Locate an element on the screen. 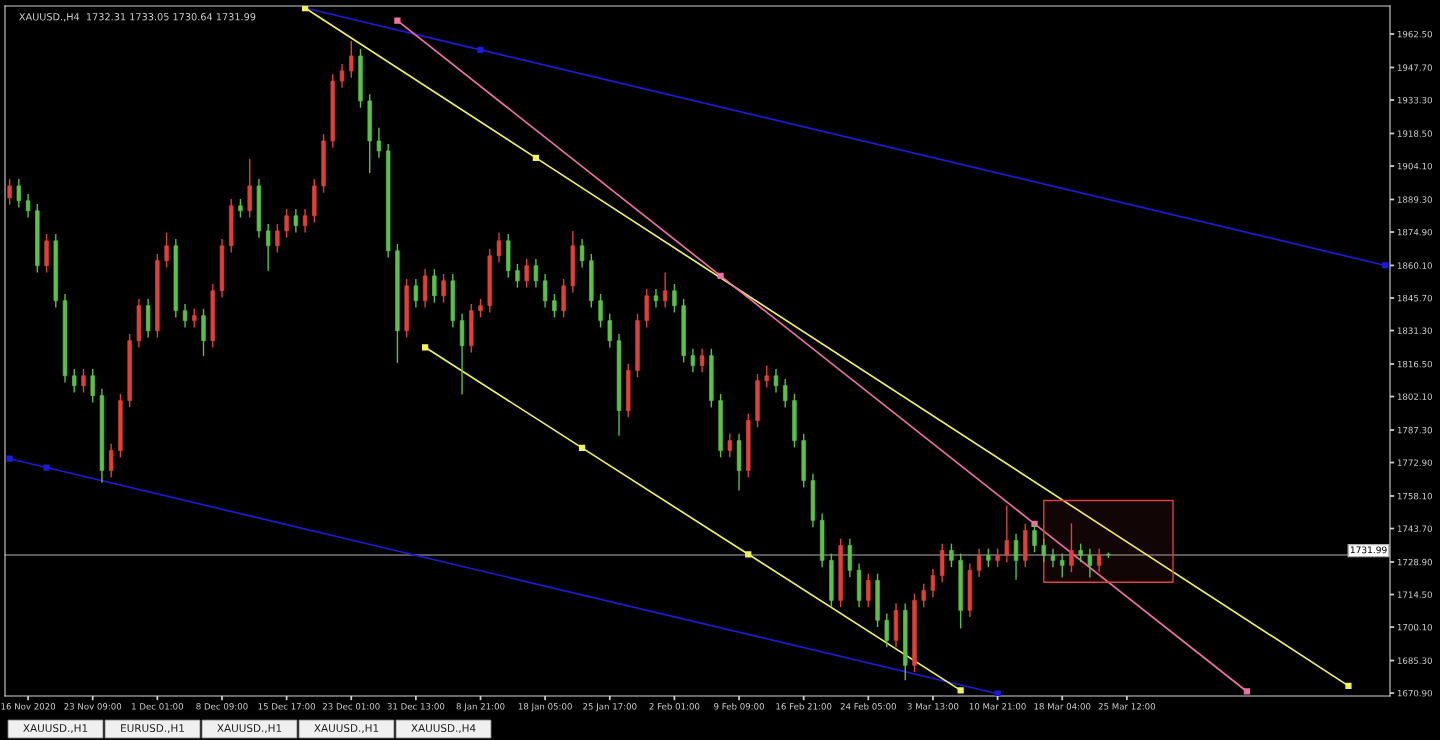 The height and width of the screenshot is (740, 1440). ref-line-label: 1731.99 is located at coordinates (1368, 550).